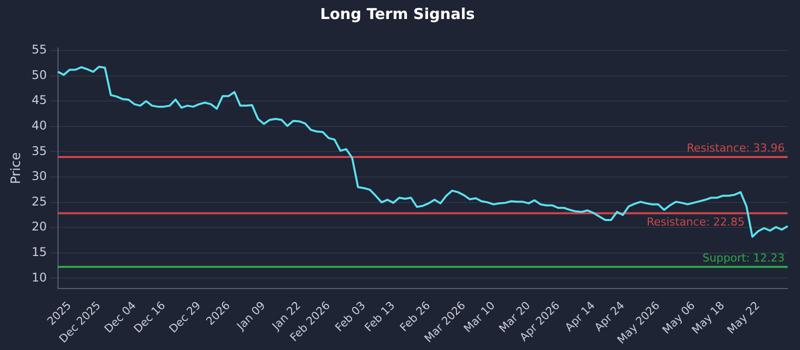 This screenshot has width=800, height=350. What do you see at coordinates (39, 125) in the screenshot?
I see `y-tick-label: 40` at bounding box center [39, 125].